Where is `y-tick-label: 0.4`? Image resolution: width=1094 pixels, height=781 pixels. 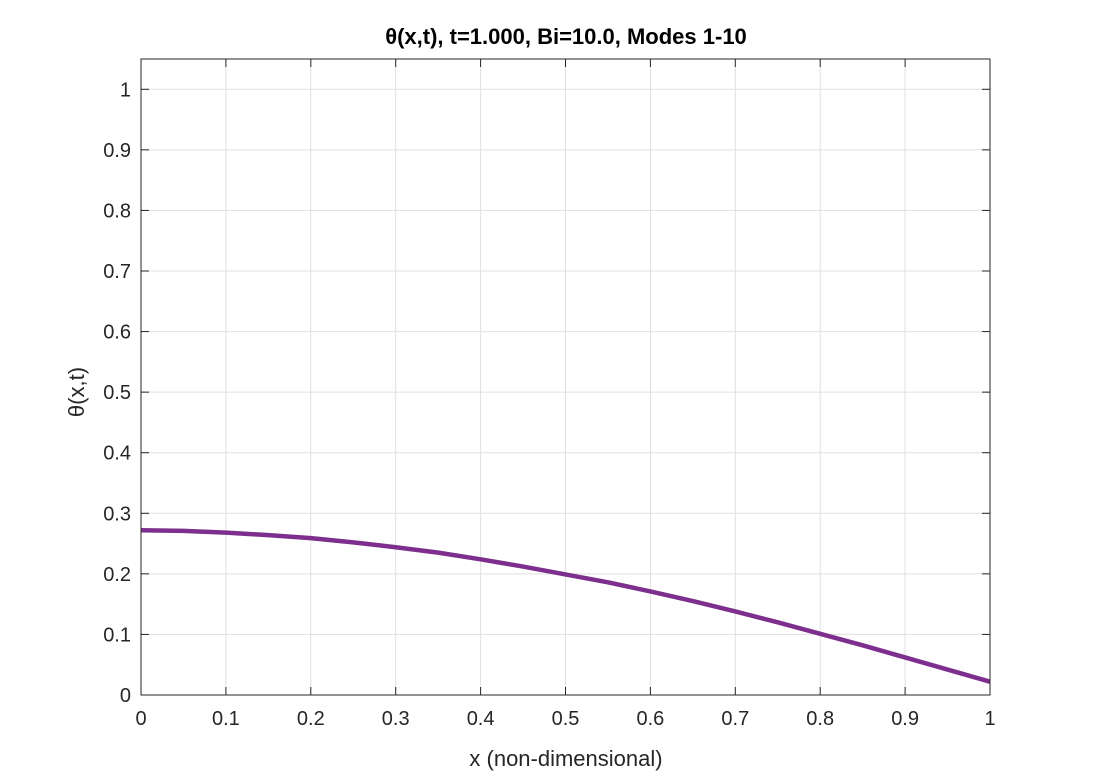
y-tick-label: 0.4 is located at coordinates (117, 454).